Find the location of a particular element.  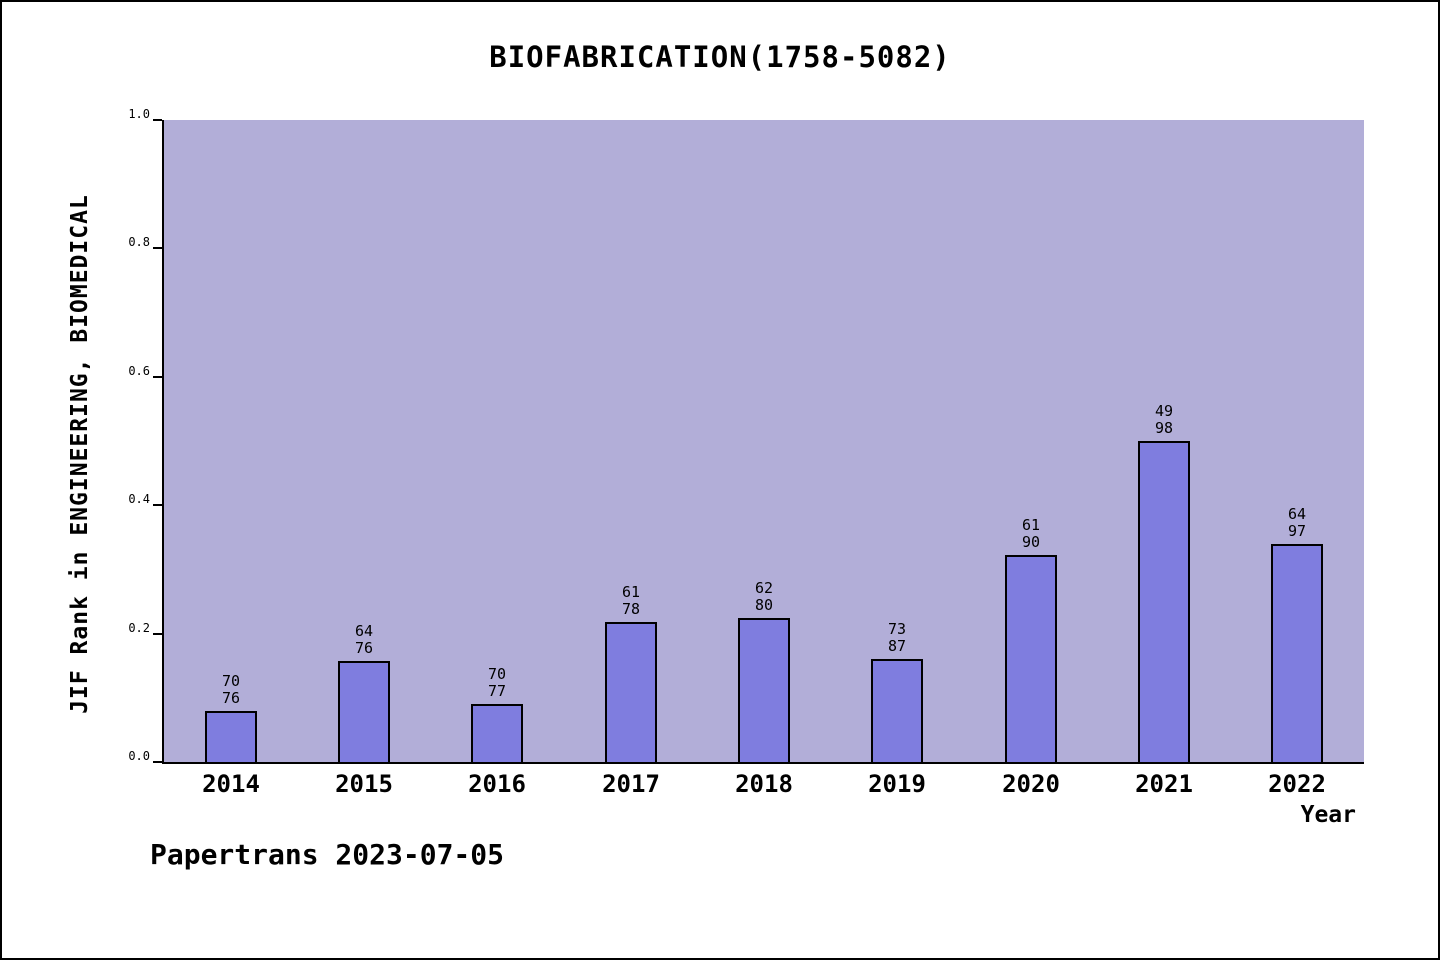

bar-value-label-2015: 64 76 is located at coordinates (364, 639).